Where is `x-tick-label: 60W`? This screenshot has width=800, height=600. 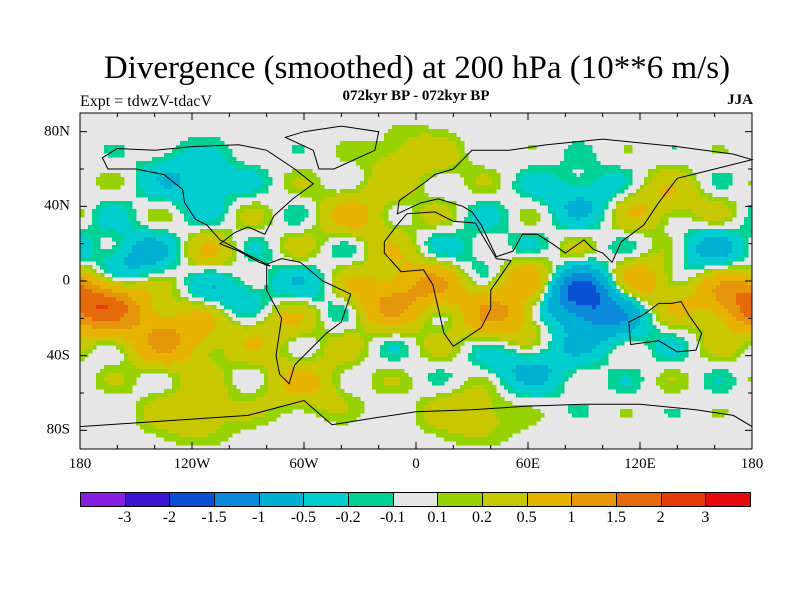
x-tick-label: 60W is located at coordinates (304, 464).